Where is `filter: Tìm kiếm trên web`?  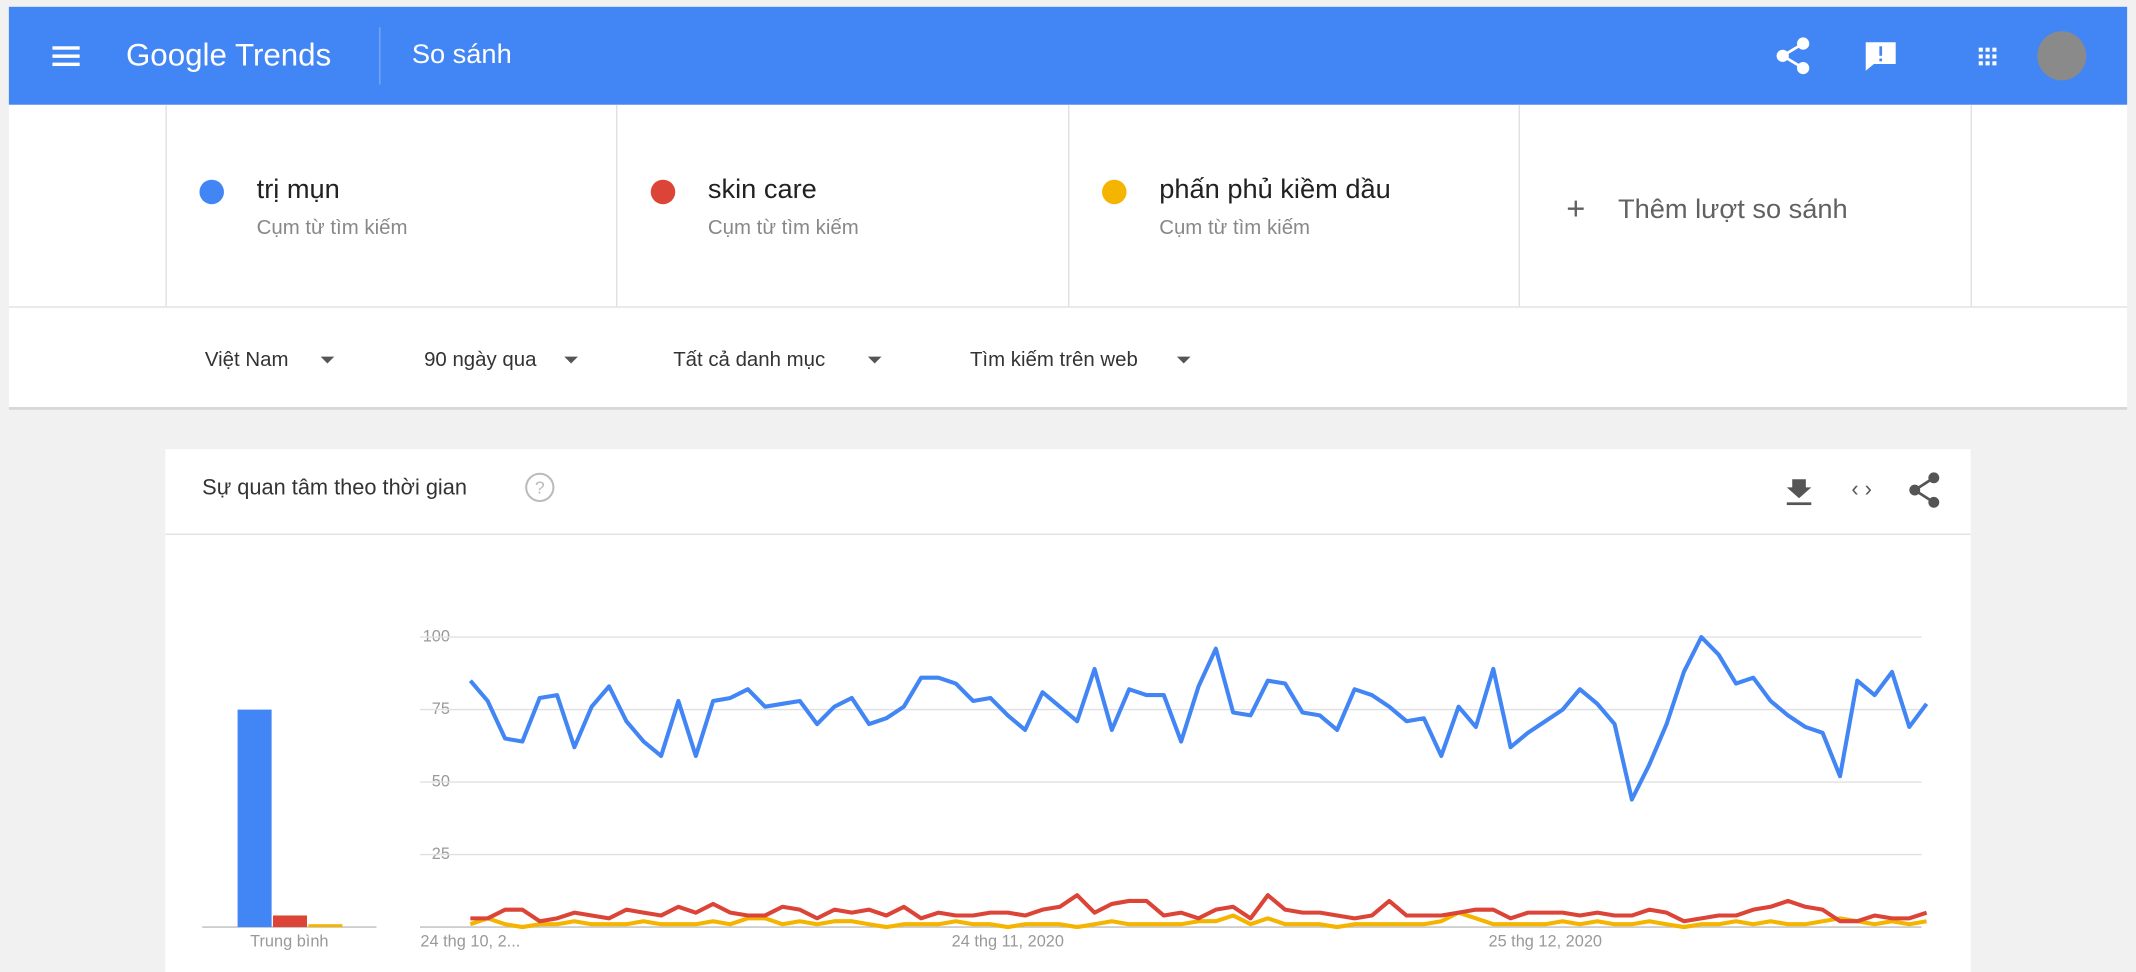 filter: Tìm kiếm trên web is located at coordinates (1054, 360).